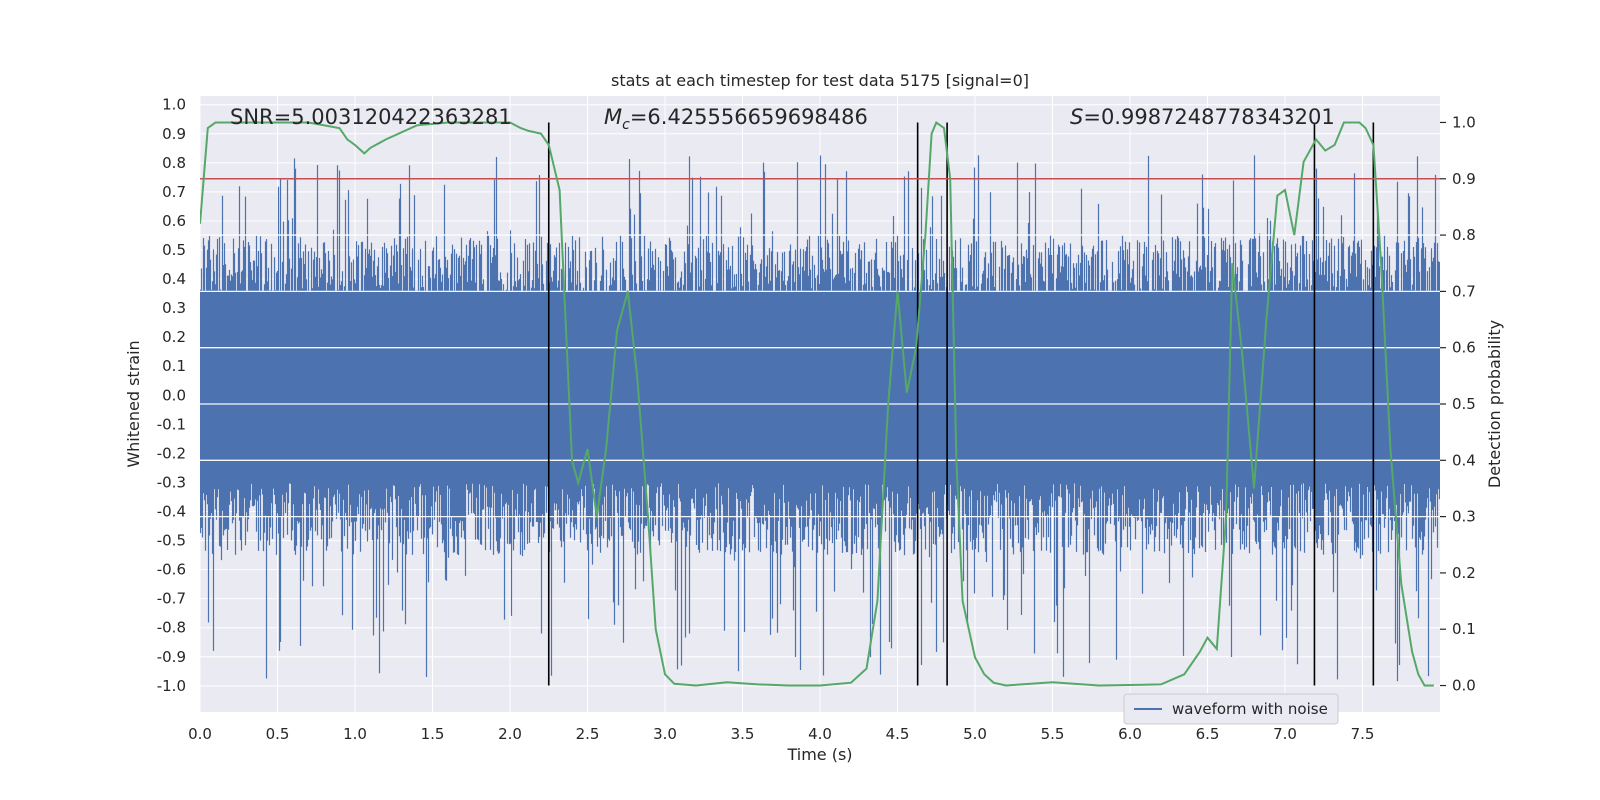  I want to click on y-left-tick-label-19: -0.9, so click(171, 657).